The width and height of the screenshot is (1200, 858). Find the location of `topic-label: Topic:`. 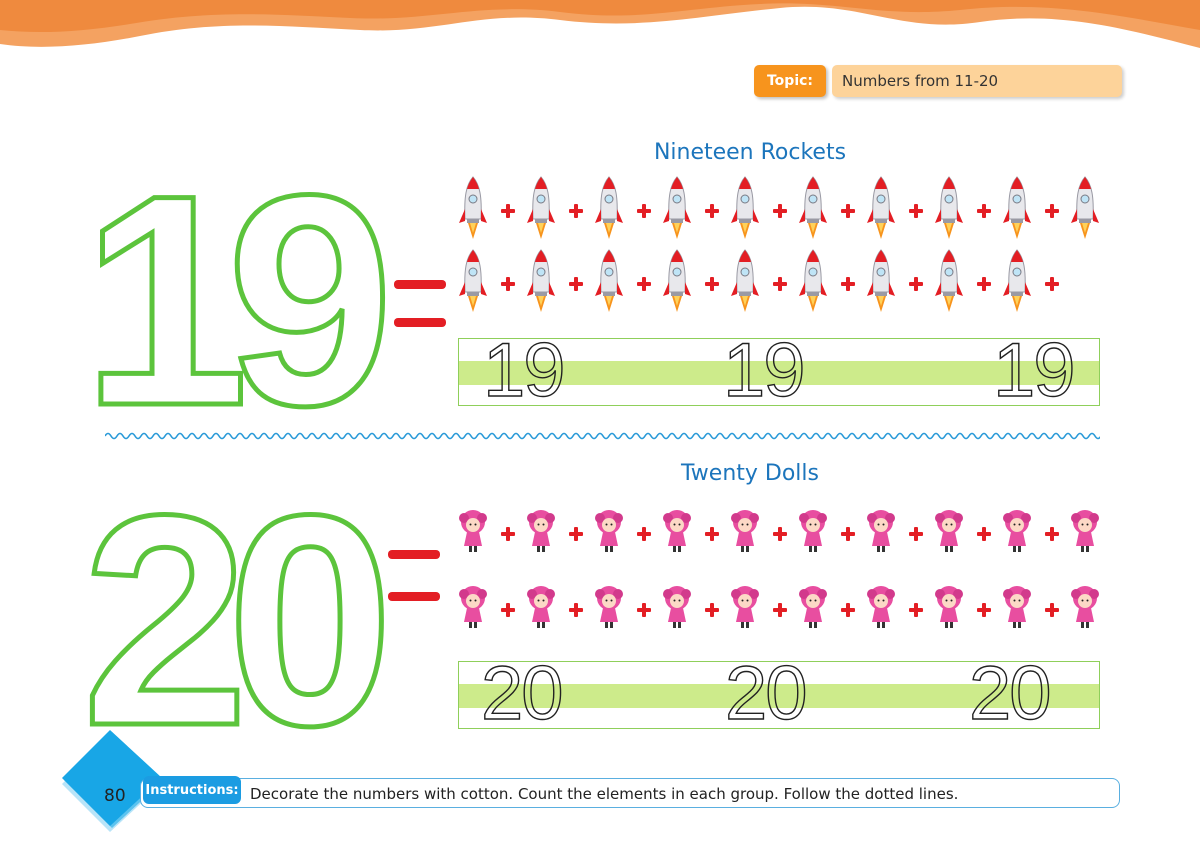

topic-label: Topic: is located at coordinates (790, 81).